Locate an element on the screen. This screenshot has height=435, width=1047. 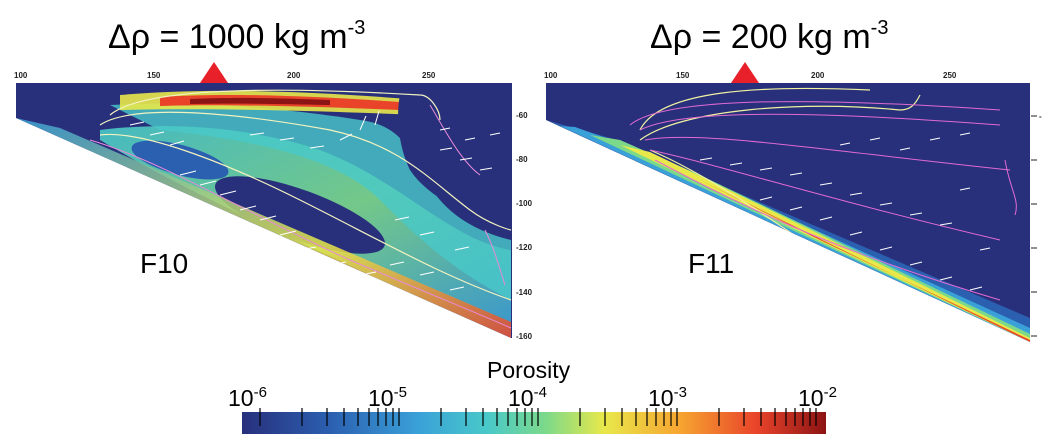
panel-1-y-tick: -60 is located at coordinates (522, 115).